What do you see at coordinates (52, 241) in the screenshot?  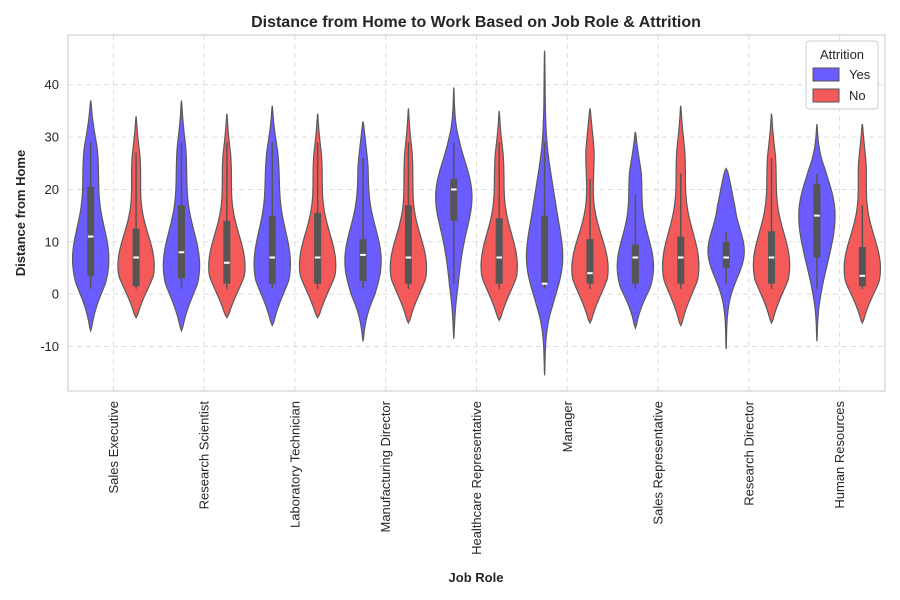 I see `y-tick-label: 10` at bounding box center [52, 241].